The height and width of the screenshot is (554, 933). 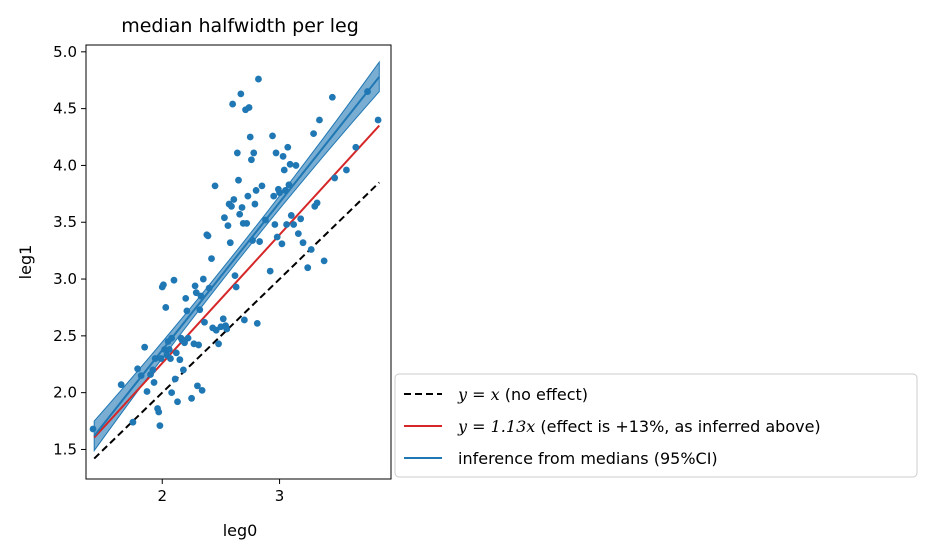 I want to click on x-axis-label: leg0, so click(x=240, y=530).